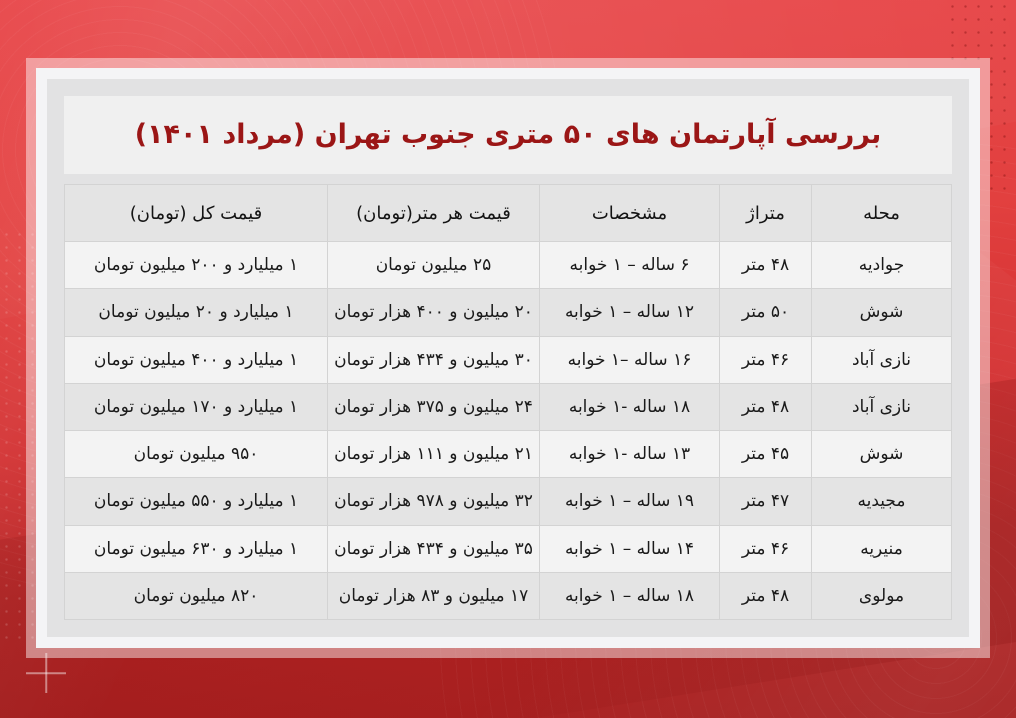  I want to click on cell-specs: ۱۴ ساله – ۱ خوابه, so click(629, 548).